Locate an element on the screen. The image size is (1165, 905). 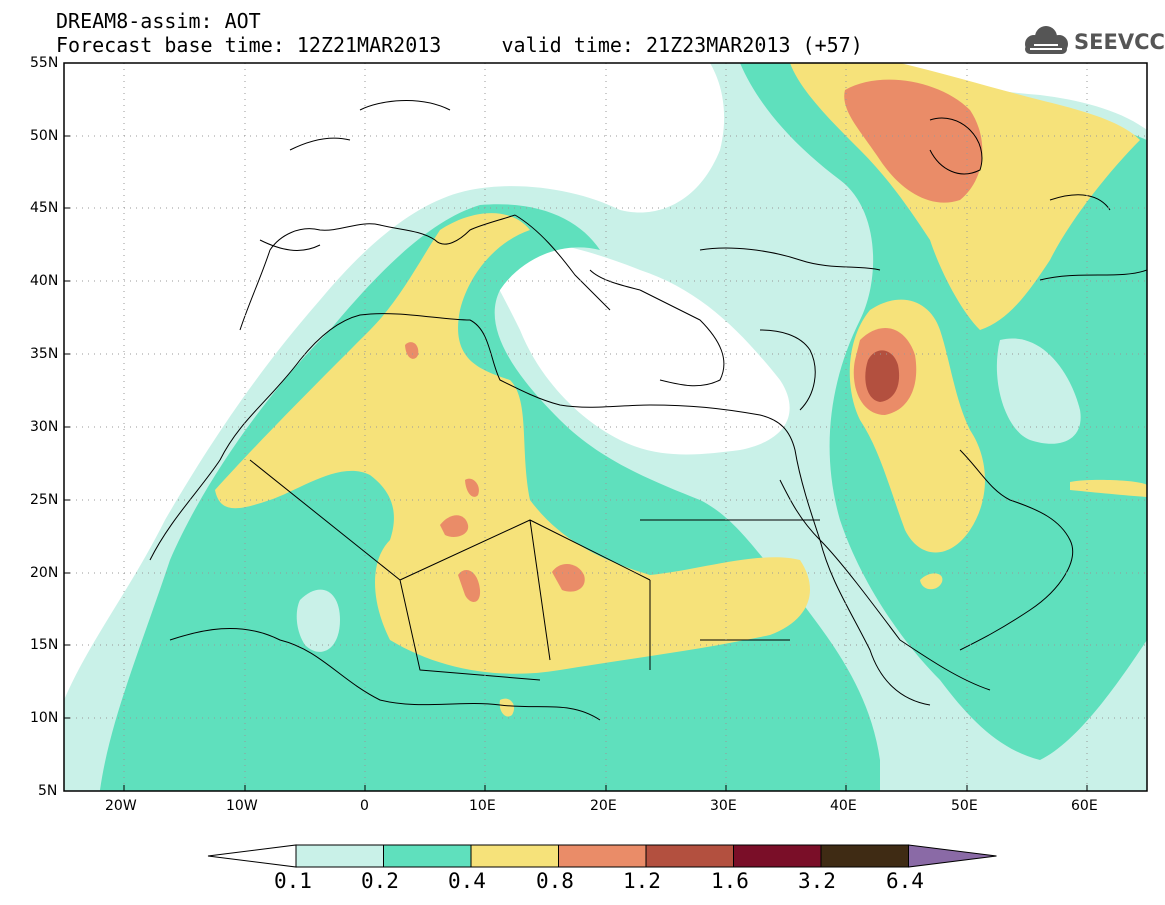
lon-label: 20W is located at coordinates (121, 806).